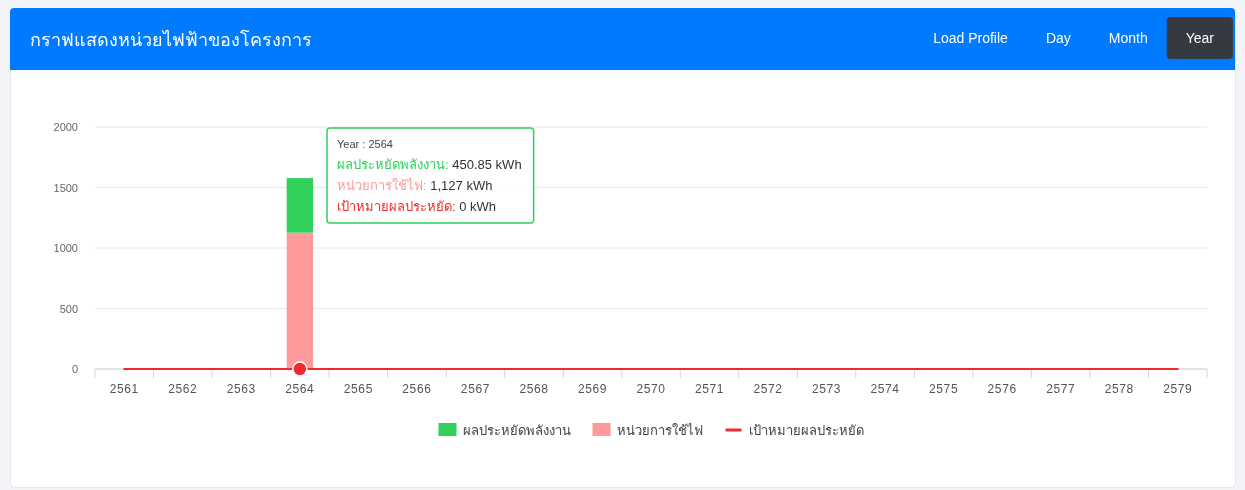 The height and width of the screenshot is (490, 1245). What do you see at coordinates (1002, 389) in the screenshot?
I see `x-tick-label: 2576` at bounding box center [1002, 389].